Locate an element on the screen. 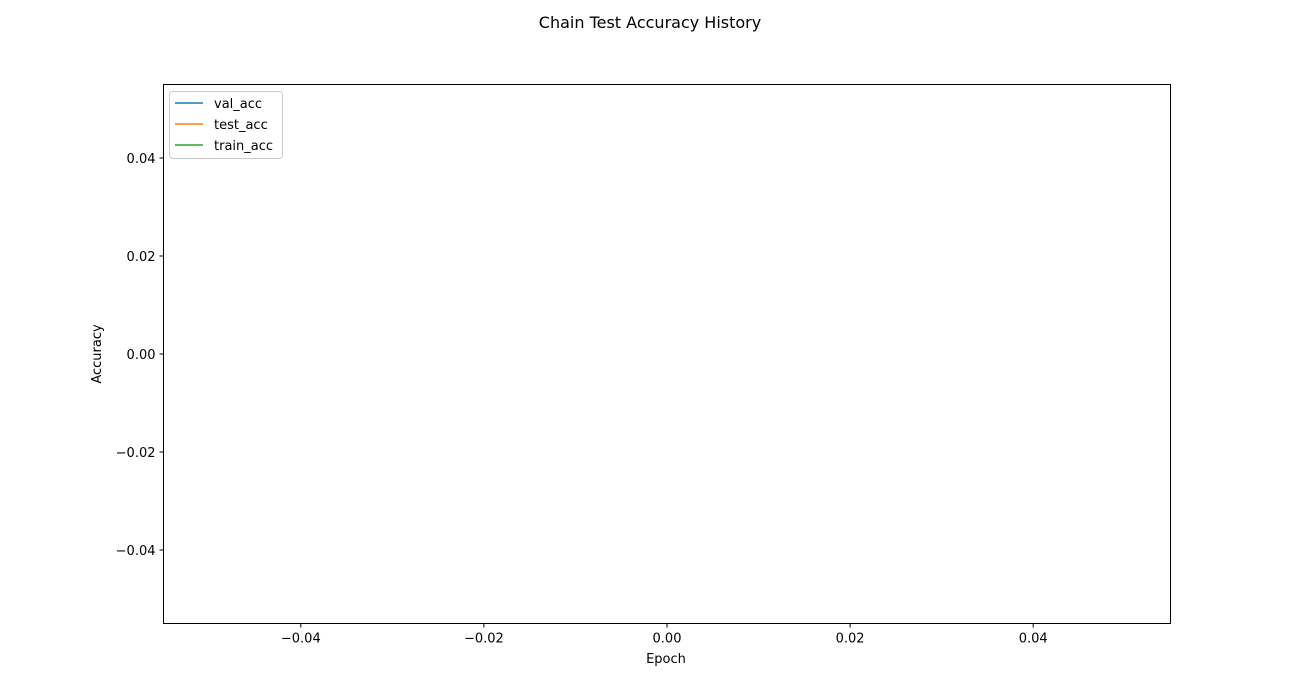 The height and width of the screenshot is (700, 1300). x-tick-label: 0.00 is located at coordinates (667, 639).